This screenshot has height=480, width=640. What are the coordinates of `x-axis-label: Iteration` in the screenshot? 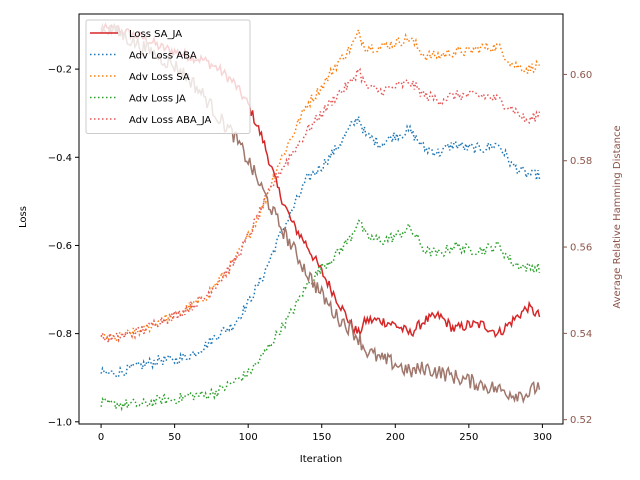 It's located at (321, 459).